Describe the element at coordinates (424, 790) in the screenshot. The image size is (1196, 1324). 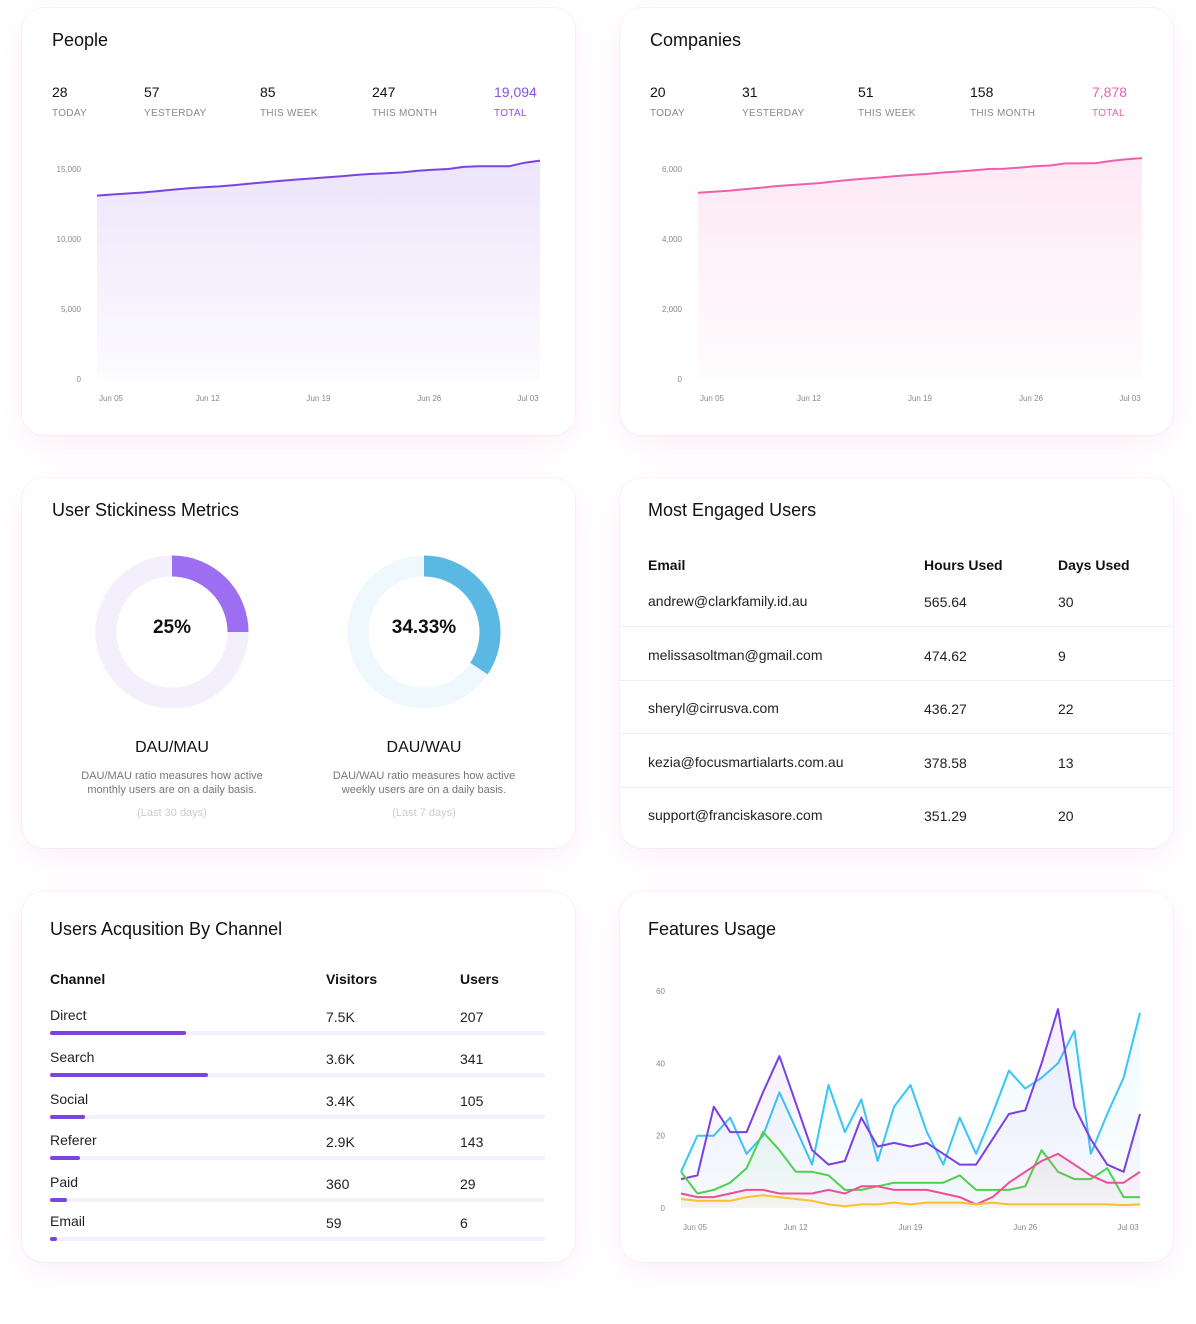
I see `metric-description: weekly users are on a daily basis.` at that location.